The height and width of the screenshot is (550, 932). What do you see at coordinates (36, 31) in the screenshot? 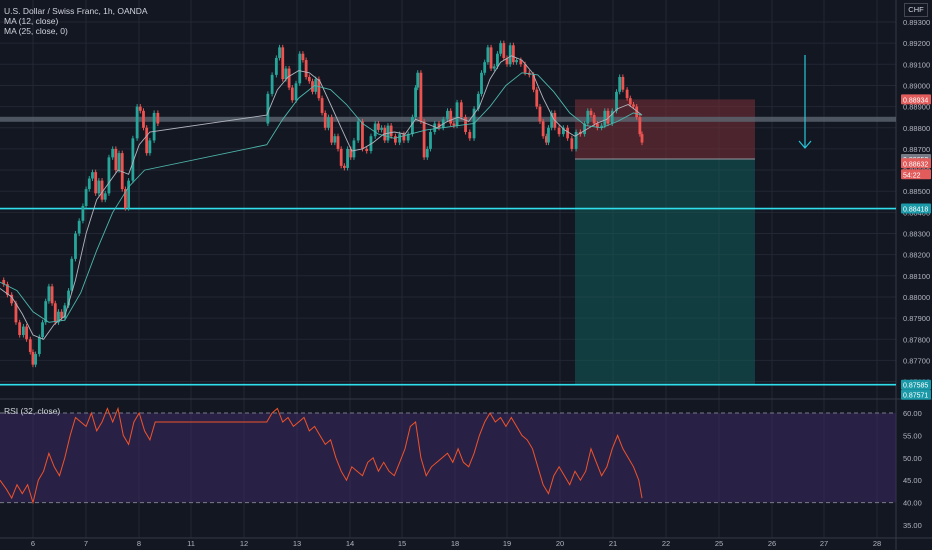
I see `ma25-legend: MA (25, close, 0)` at bounding box center [36, 31].